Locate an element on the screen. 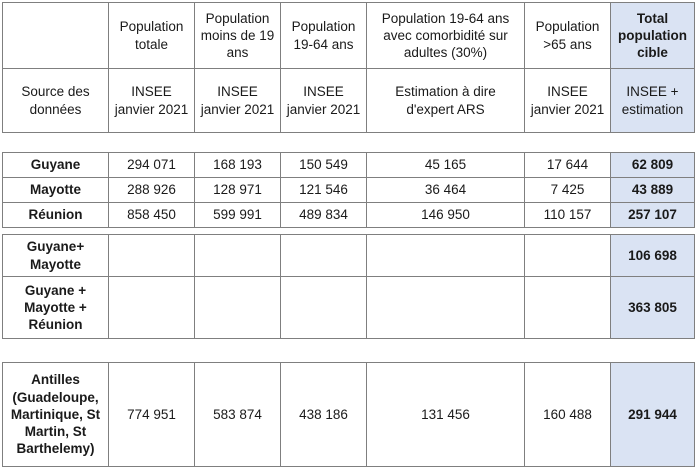 The image size is (696, 470). cell: 489 834 is located at coordinates (323, 215).